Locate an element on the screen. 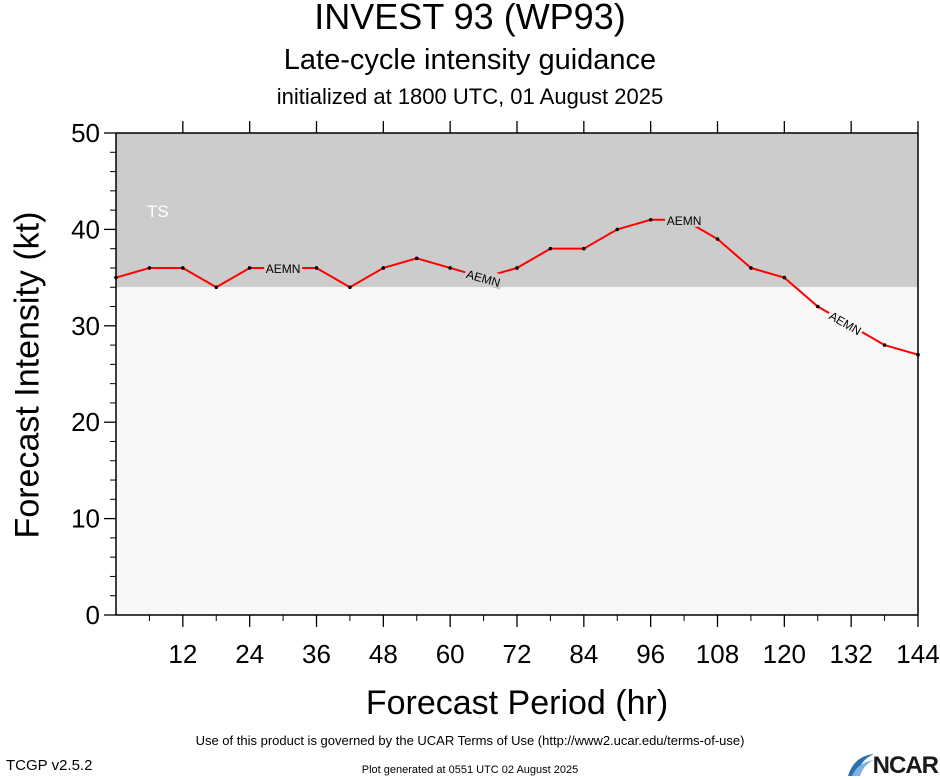  x-tick-label: 60 is located at coordinates (450, 654).